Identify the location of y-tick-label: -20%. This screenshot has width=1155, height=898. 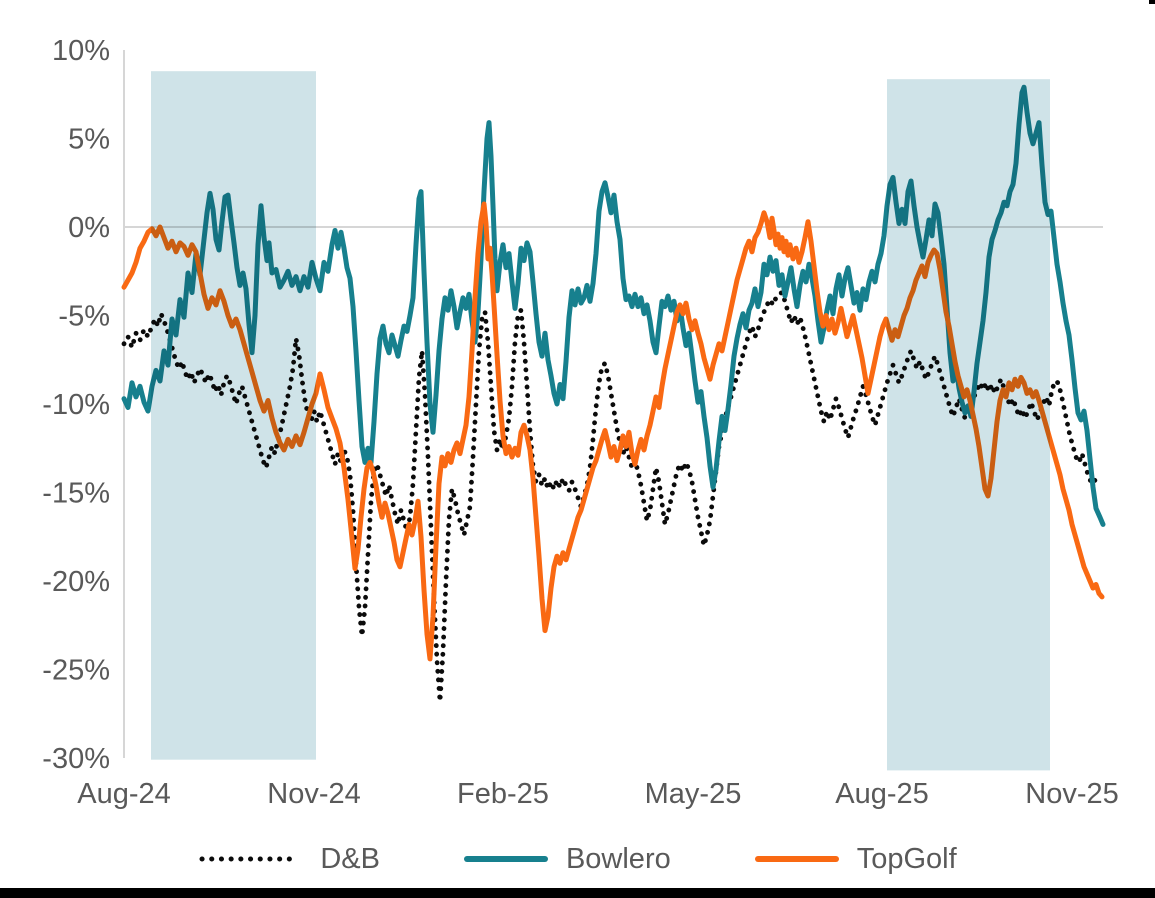
(76, 582).